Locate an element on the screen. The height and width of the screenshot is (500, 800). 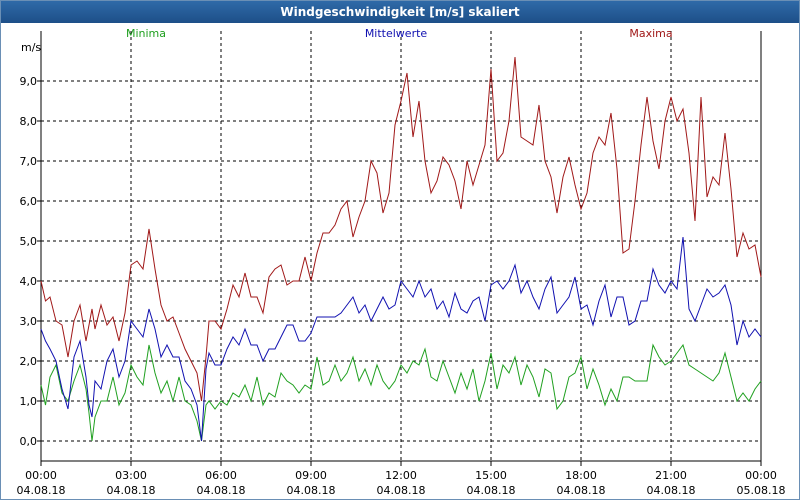
y-axis-label: m/s is located at coordinates (31, 47).